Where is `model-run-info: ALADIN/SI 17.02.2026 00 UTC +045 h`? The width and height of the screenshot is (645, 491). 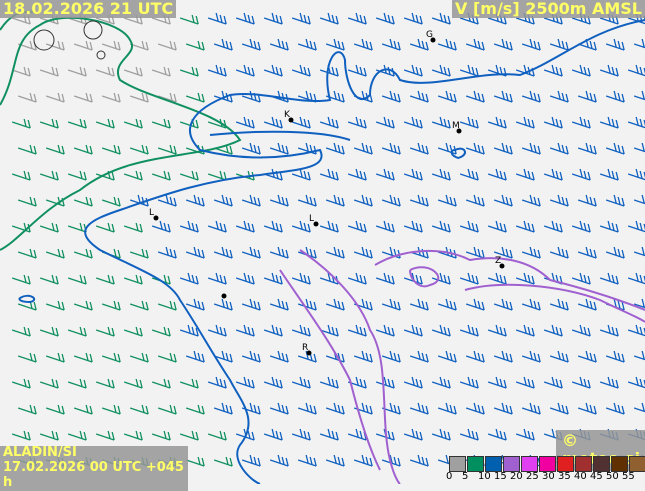 model-run-info: ALADIN/SI 17.02.2026 00 UTC +045 h is located at coordinates (94, 468).